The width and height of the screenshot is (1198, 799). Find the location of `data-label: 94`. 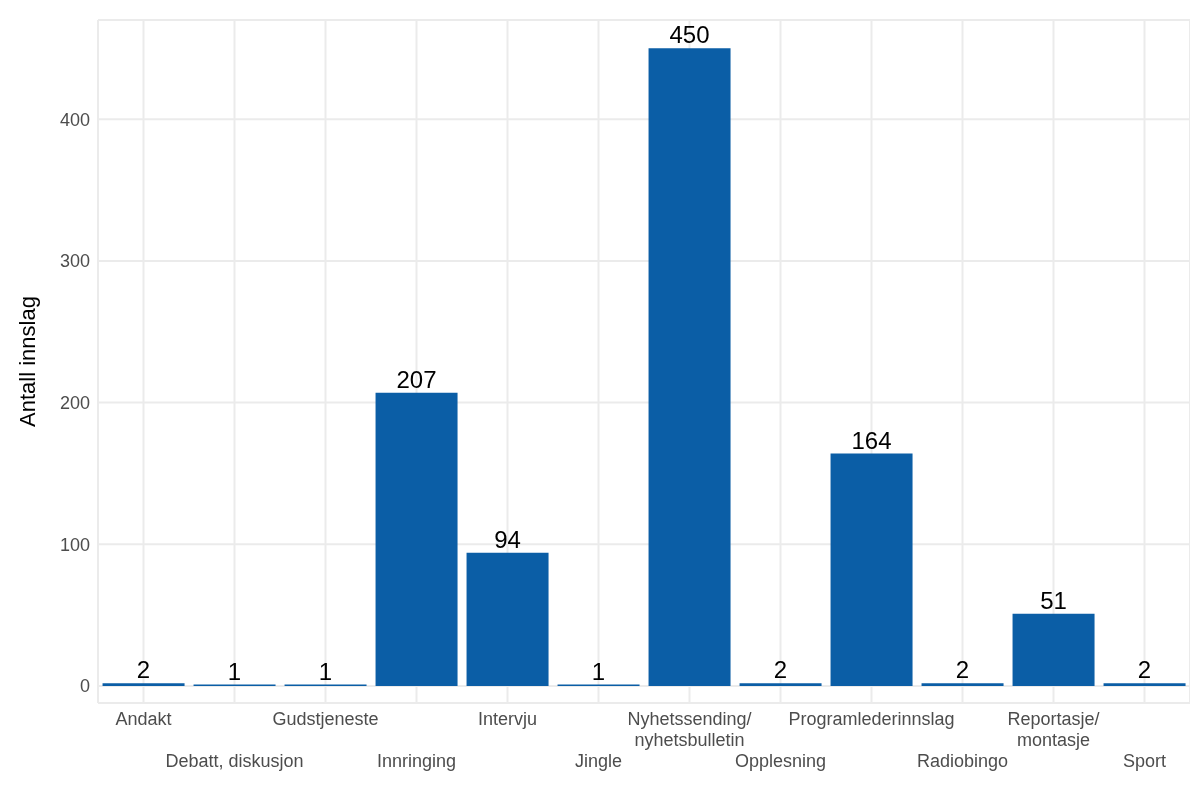

data-label: 94 is located at coordinates (507, 539).